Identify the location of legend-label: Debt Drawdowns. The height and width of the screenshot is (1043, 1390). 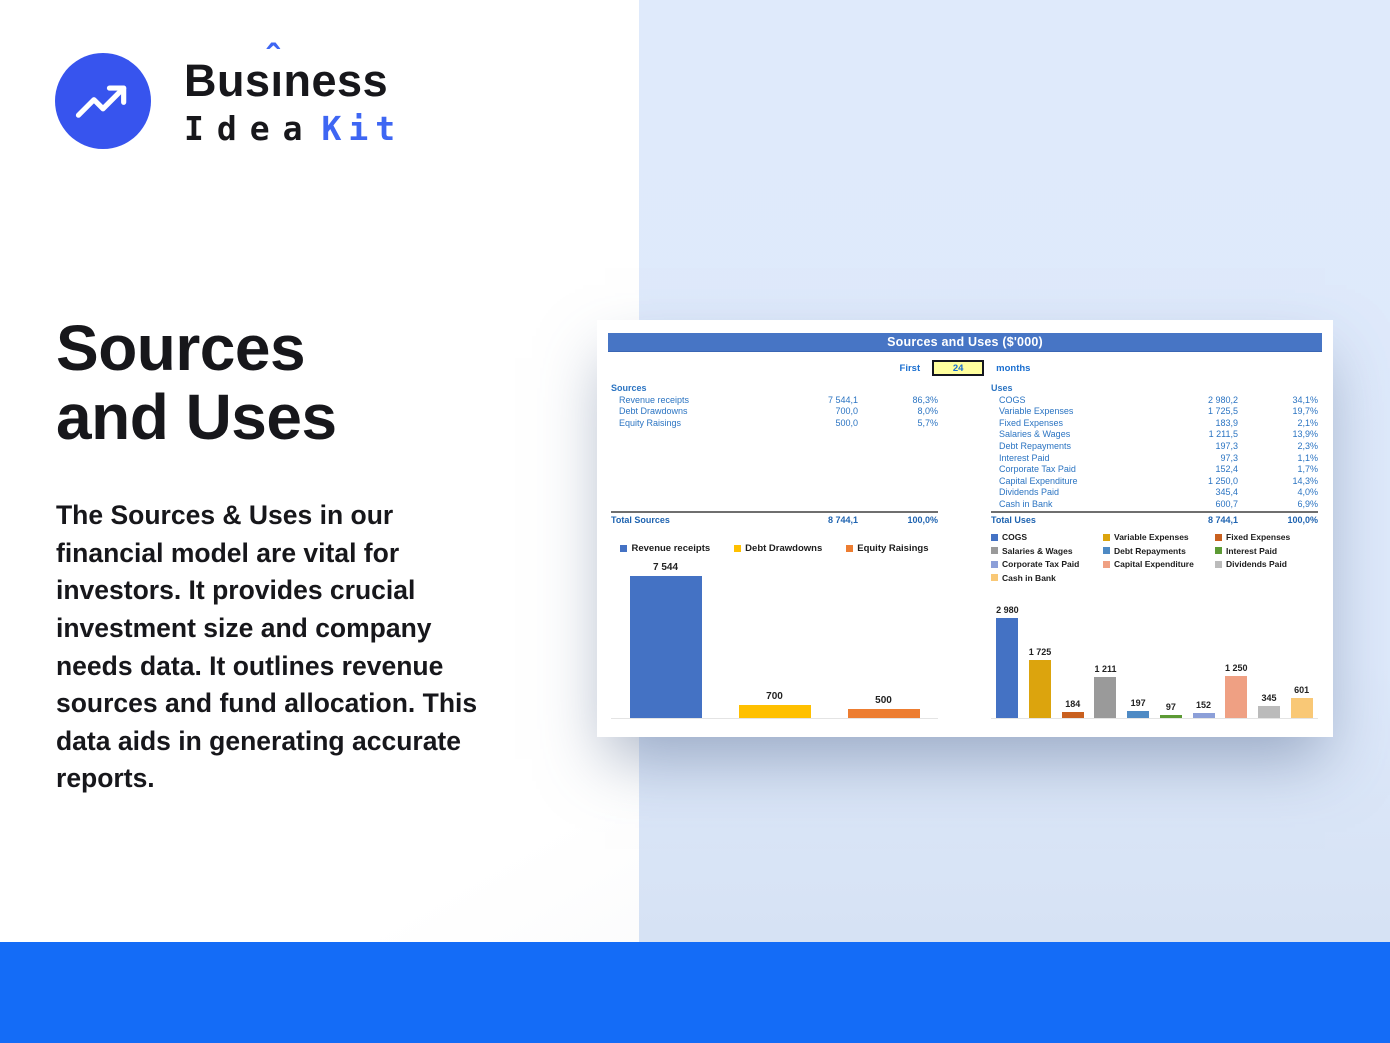
(784, 548).